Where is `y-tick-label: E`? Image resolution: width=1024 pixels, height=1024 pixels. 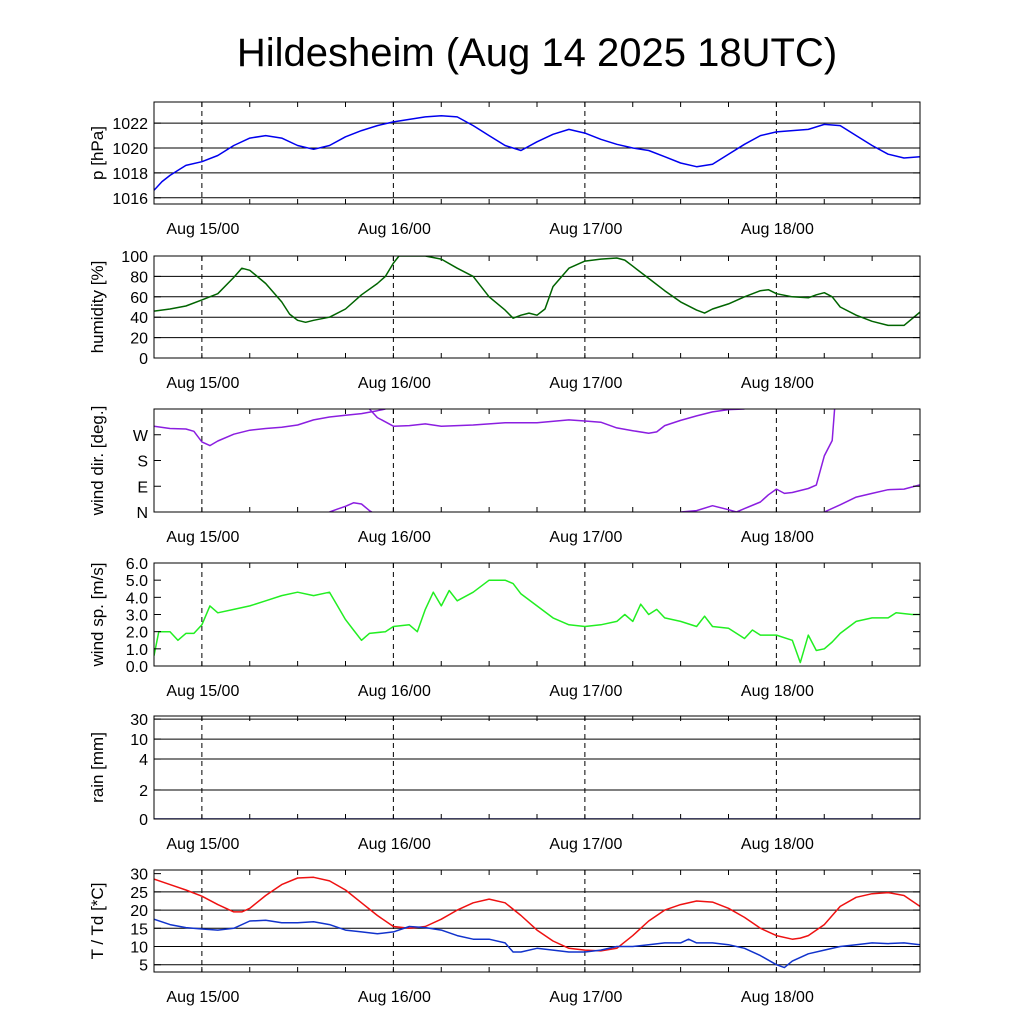 y-tick-label: E is located at coordinates (142, 487).